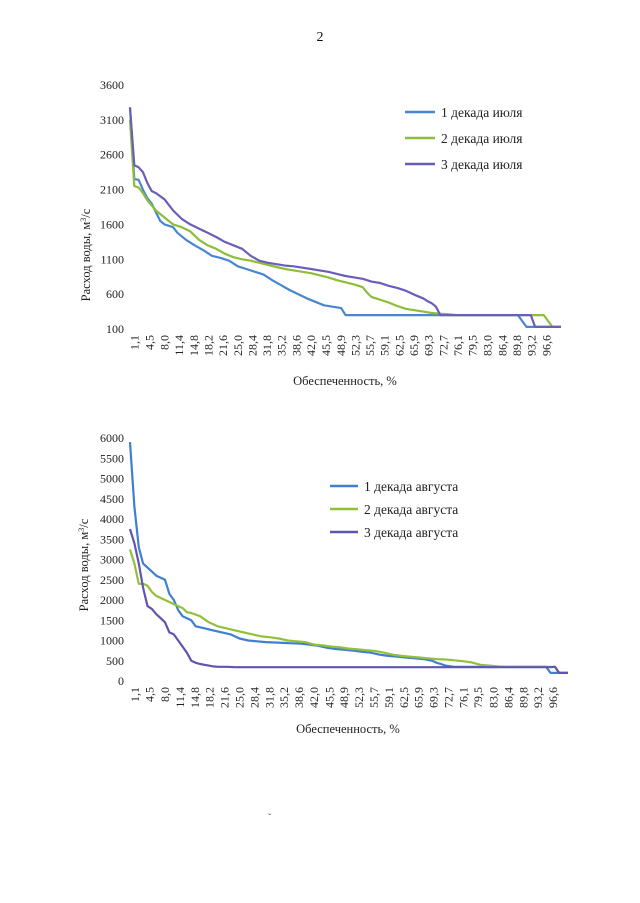 The height and width of the screenshot is (903, 640). Describe the element at coordinates (112, 479) in the screenshot. I see `y-tick-label: 5000` at that location.